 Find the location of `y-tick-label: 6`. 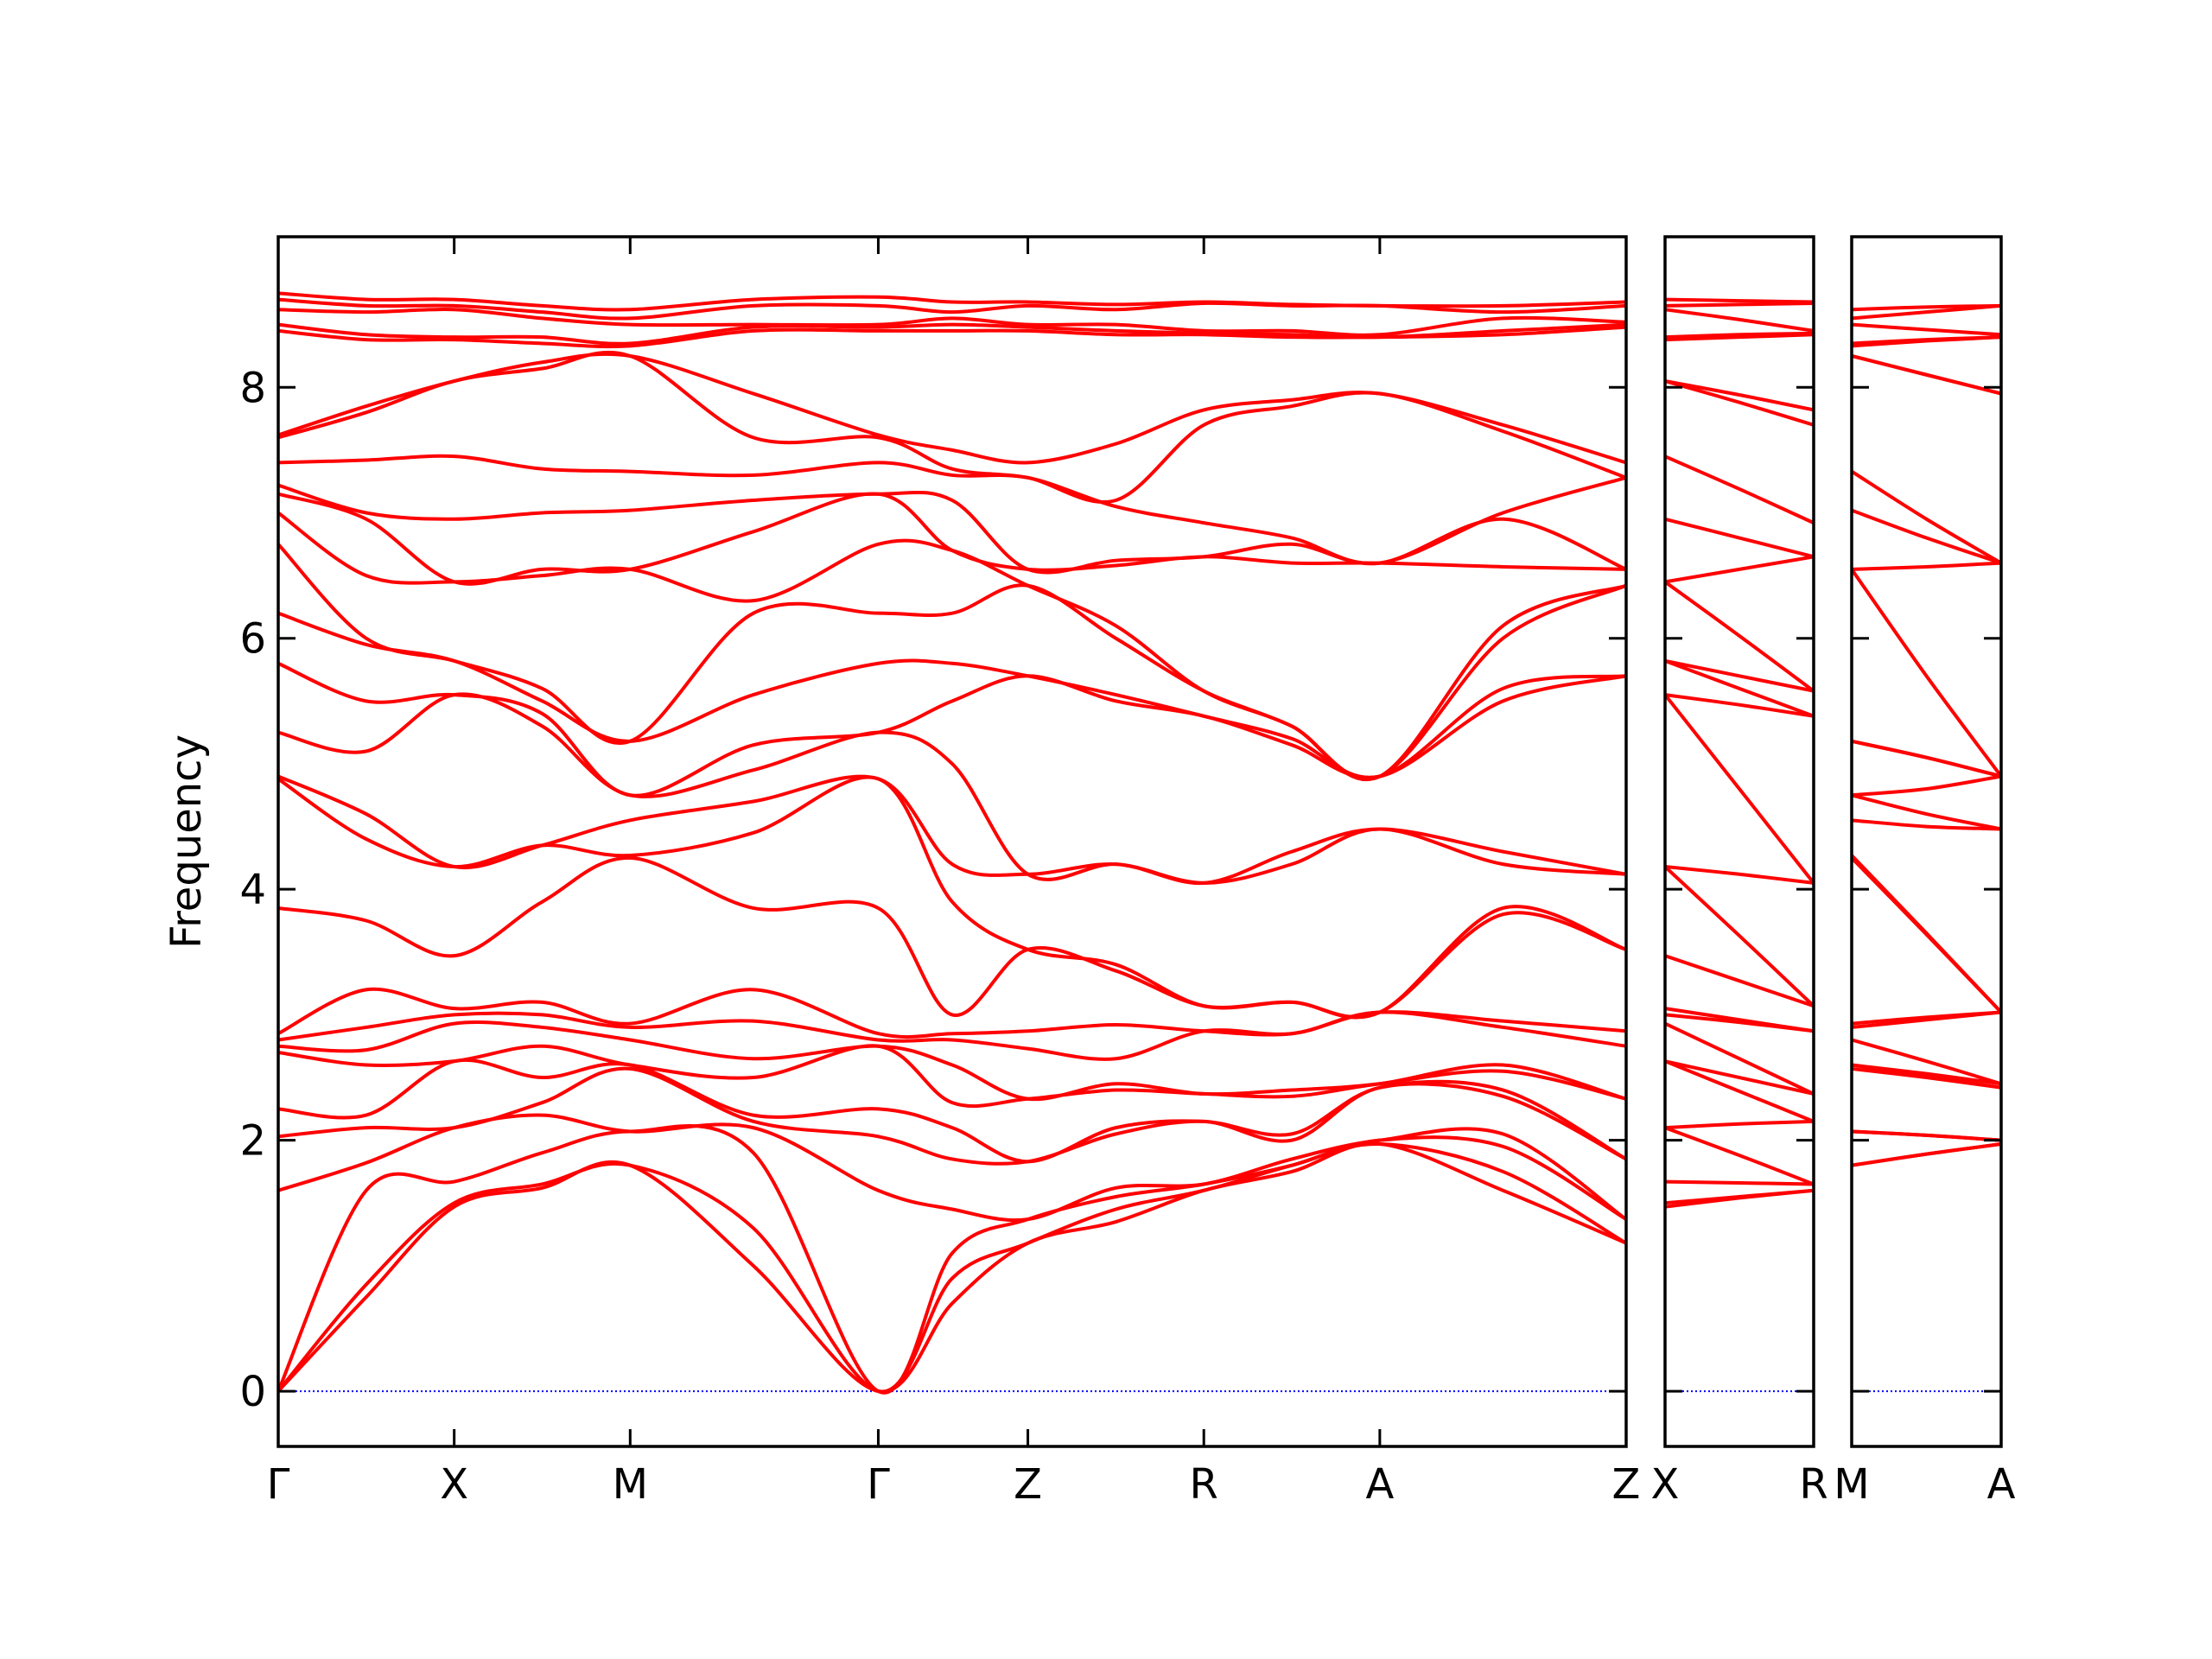

y-tick-label: 6 is located at coordinates (252, 639).